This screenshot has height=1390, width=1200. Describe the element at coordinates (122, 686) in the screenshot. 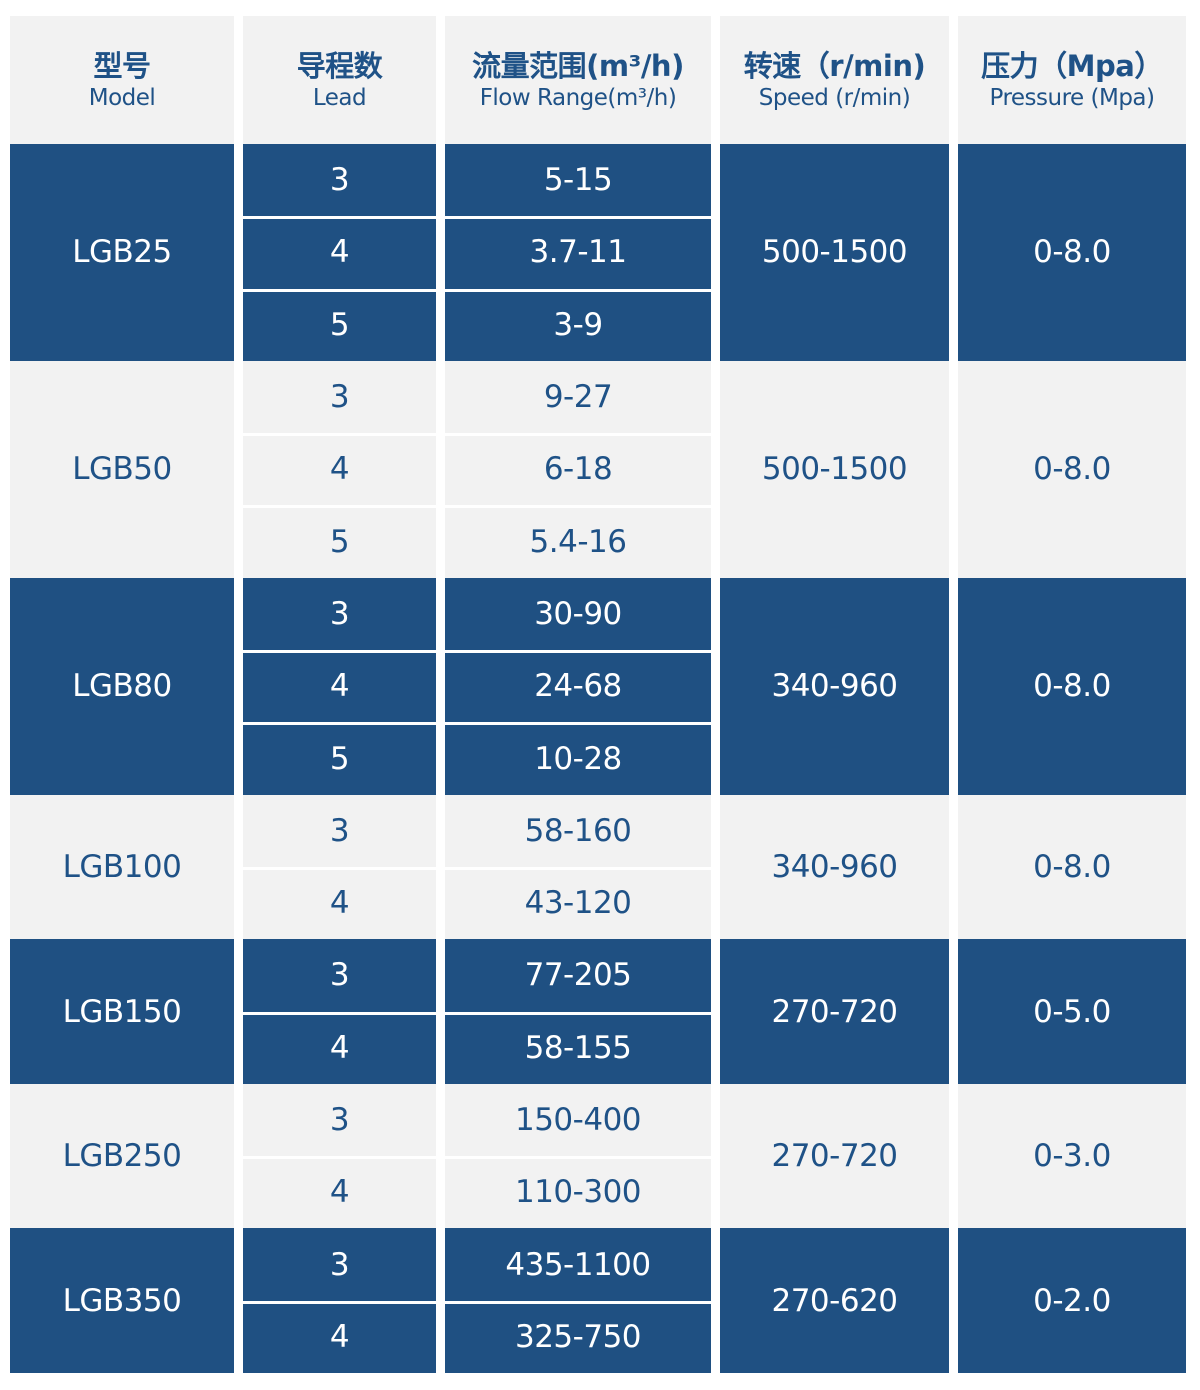

I see `model-cell: LGB80` at that location.